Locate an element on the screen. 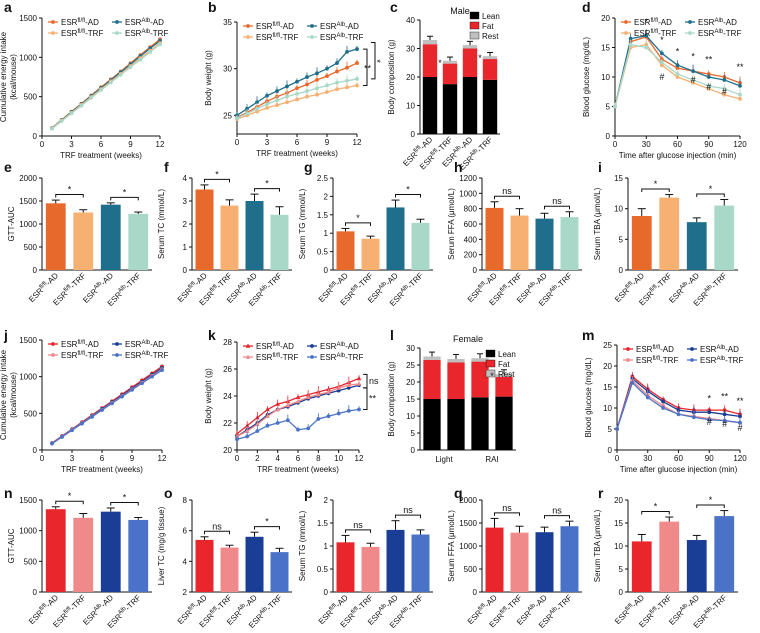  x-axis-label: Time after glucose injection (min) is located at coordinates (679, 469).